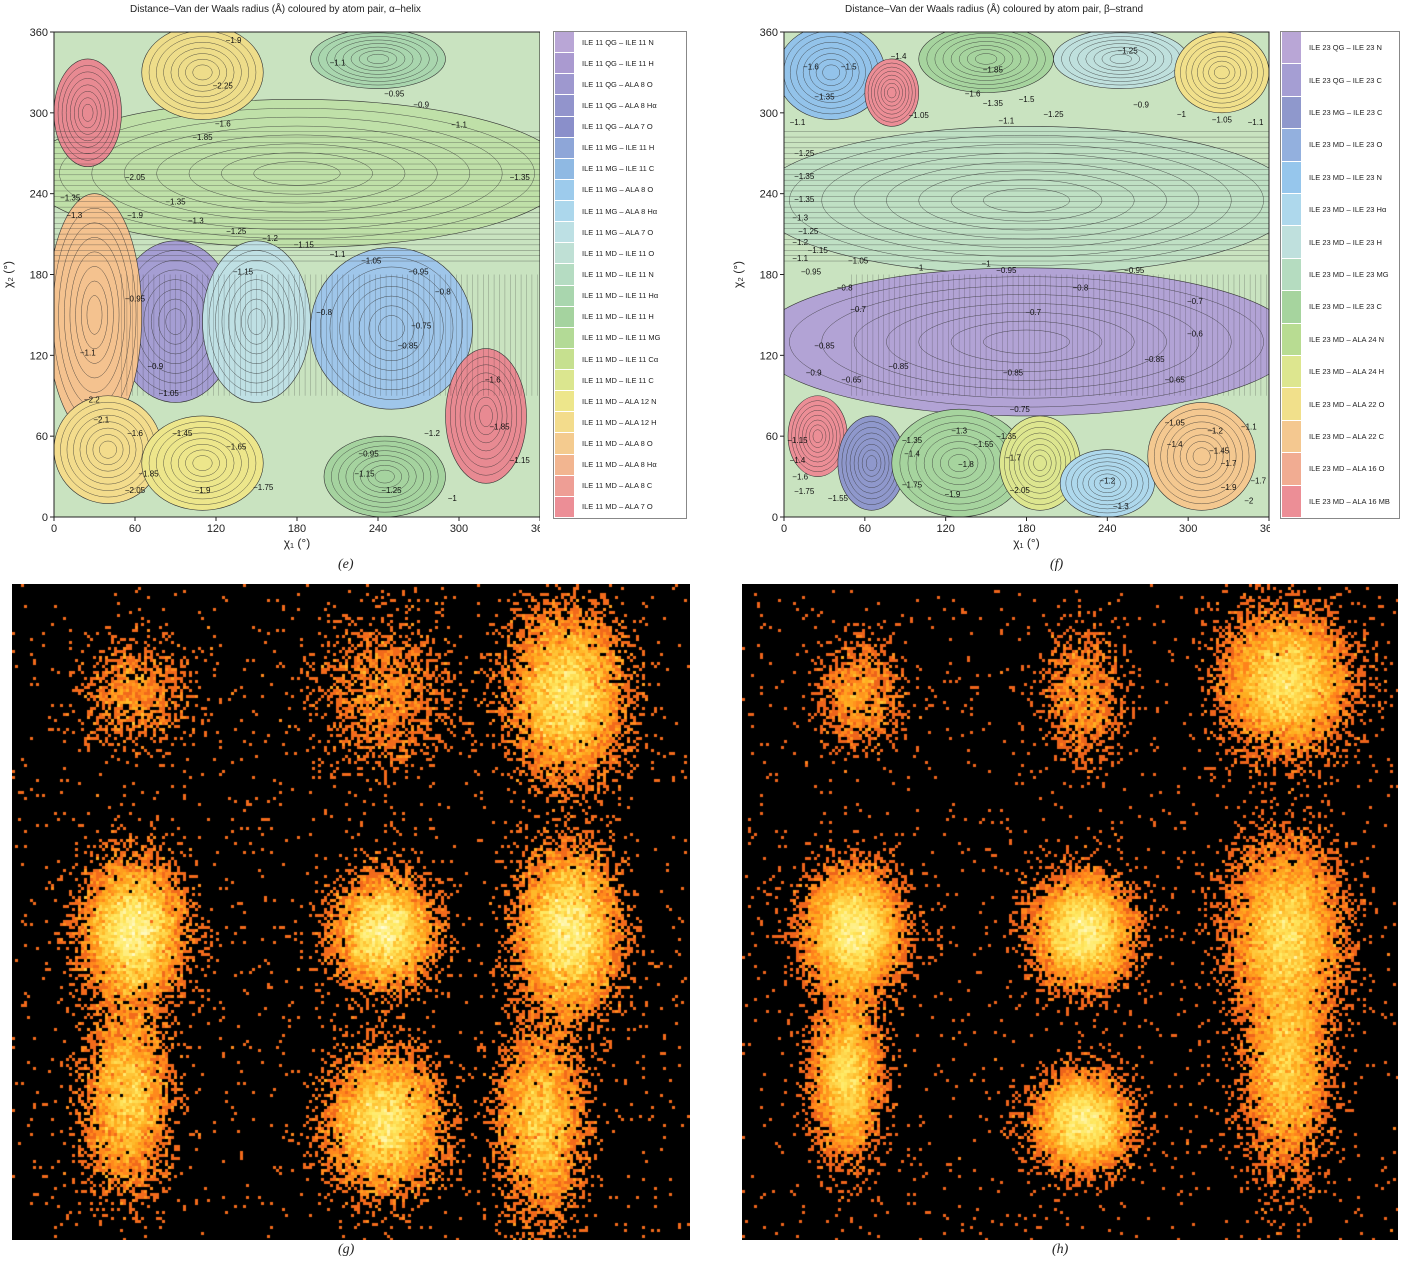 The height and width of the screenshot is (1269, 1402). What do you see at coordinates (1053, 114) in the screenshot?
I see `contour-label: −1.25` at bounding box center [1053, 114].